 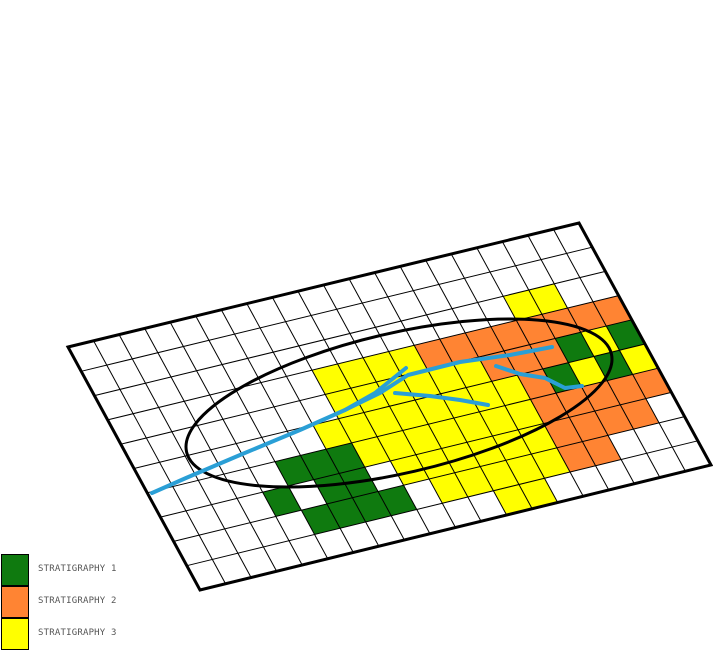 What do you see at coordinates (539, 377) in the screenshot?
I see `river-east-branch` at bounding box center [539, 377].